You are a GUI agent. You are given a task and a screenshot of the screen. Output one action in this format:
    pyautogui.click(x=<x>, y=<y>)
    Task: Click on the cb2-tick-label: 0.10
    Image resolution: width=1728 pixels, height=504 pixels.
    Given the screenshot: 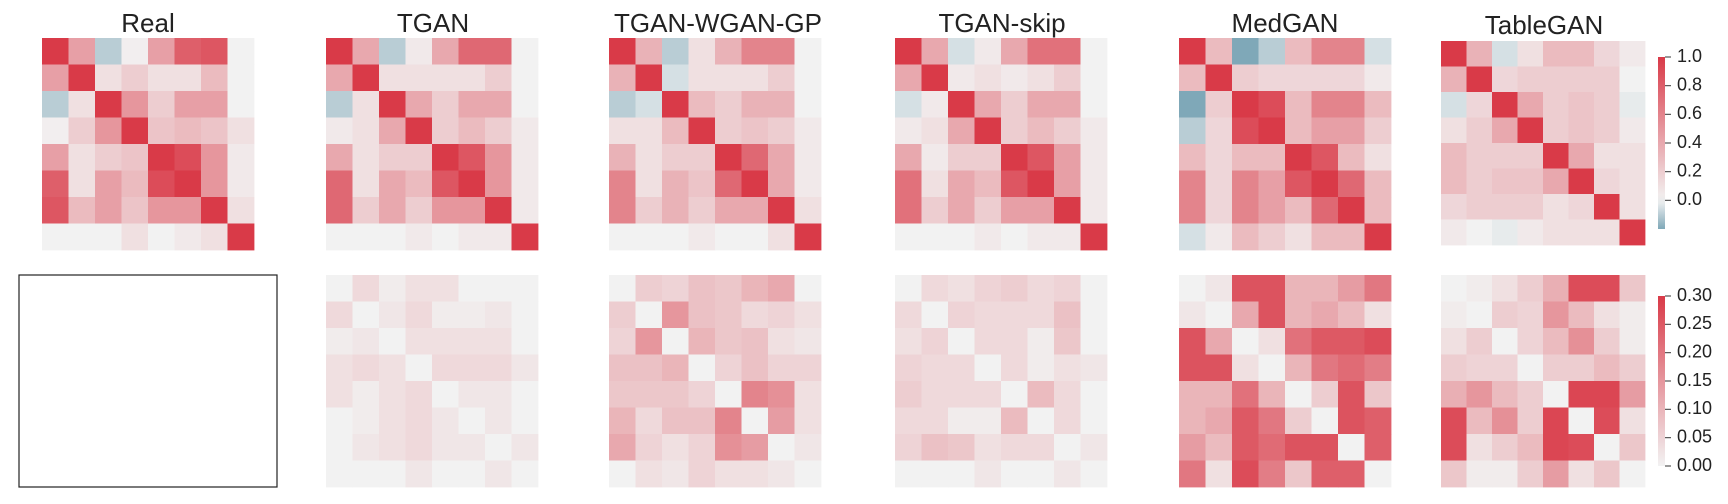 What is the action you would take?
    pyautogui.click(x=1694, y=408)
    